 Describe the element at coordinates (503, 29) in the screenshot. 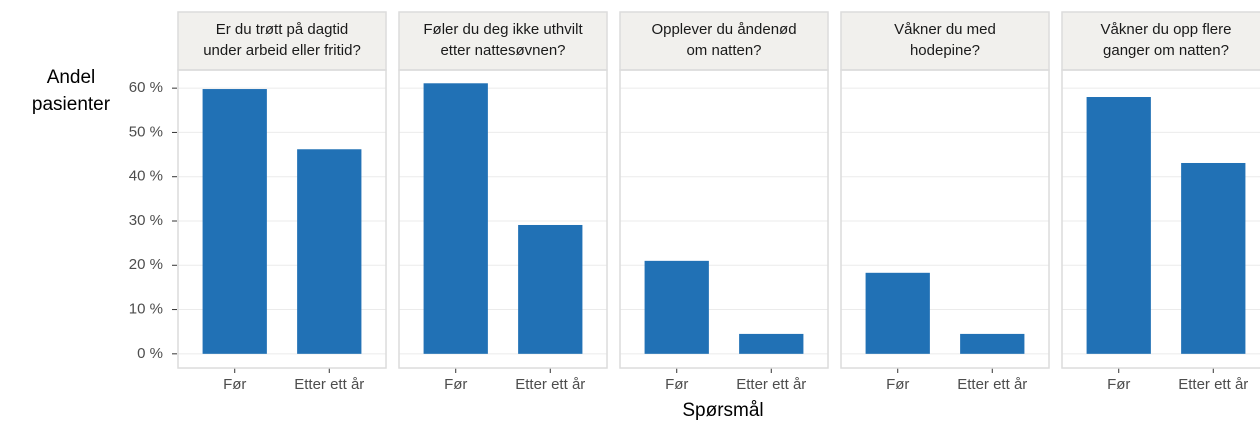

I see `facet-title: Føler du deg ikke uthvilt` at that location.